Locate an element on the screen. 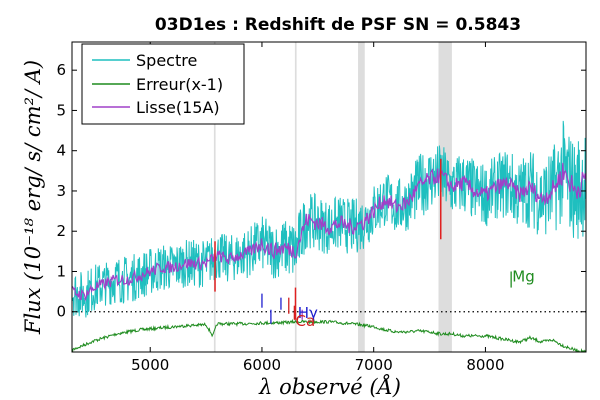 This screenshot has width=600, height=400. annotation-h: Hγ is located at coordinates (308, 313).